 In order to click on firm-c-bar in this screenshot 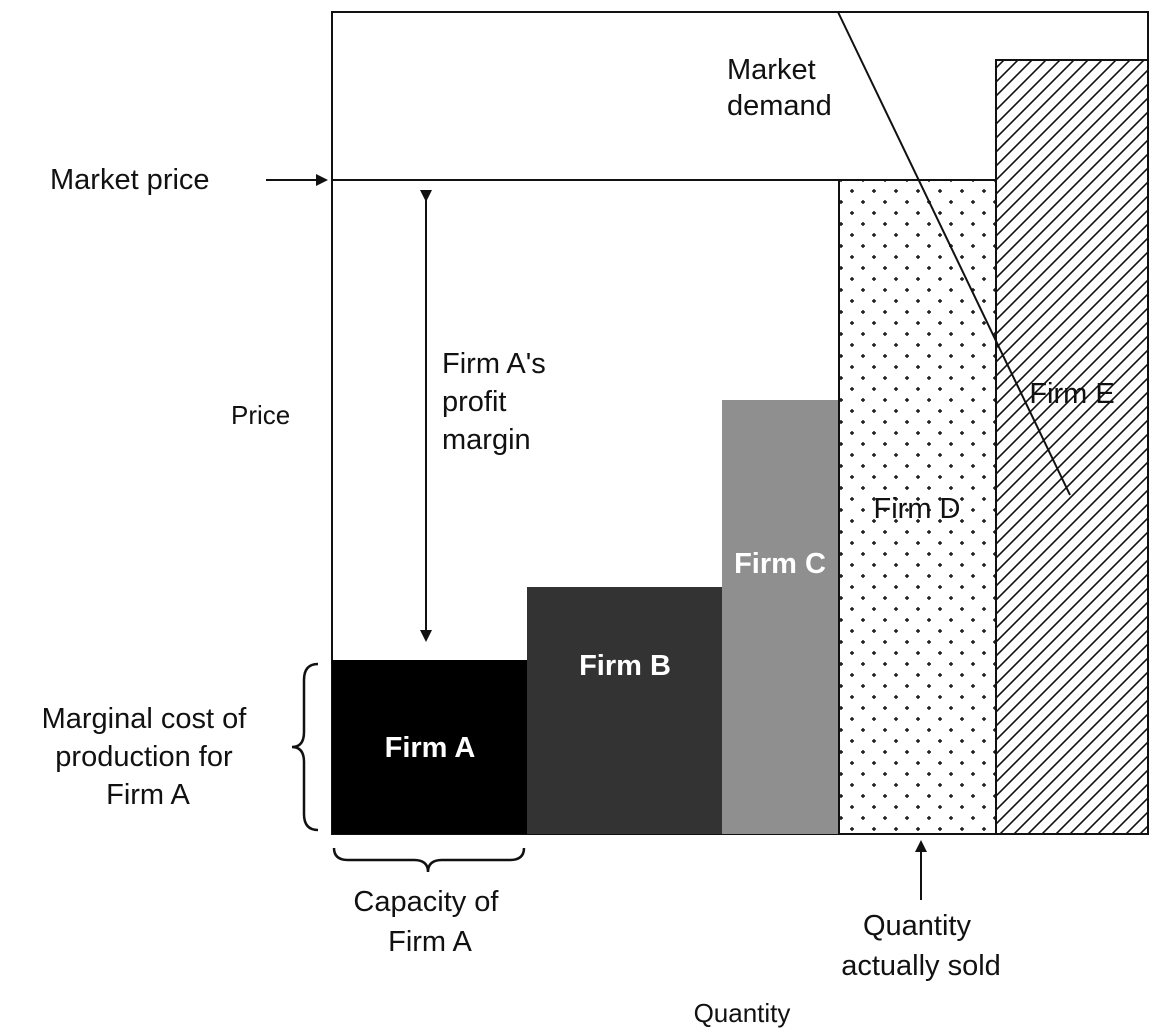, I will do `click(780, 617)`.